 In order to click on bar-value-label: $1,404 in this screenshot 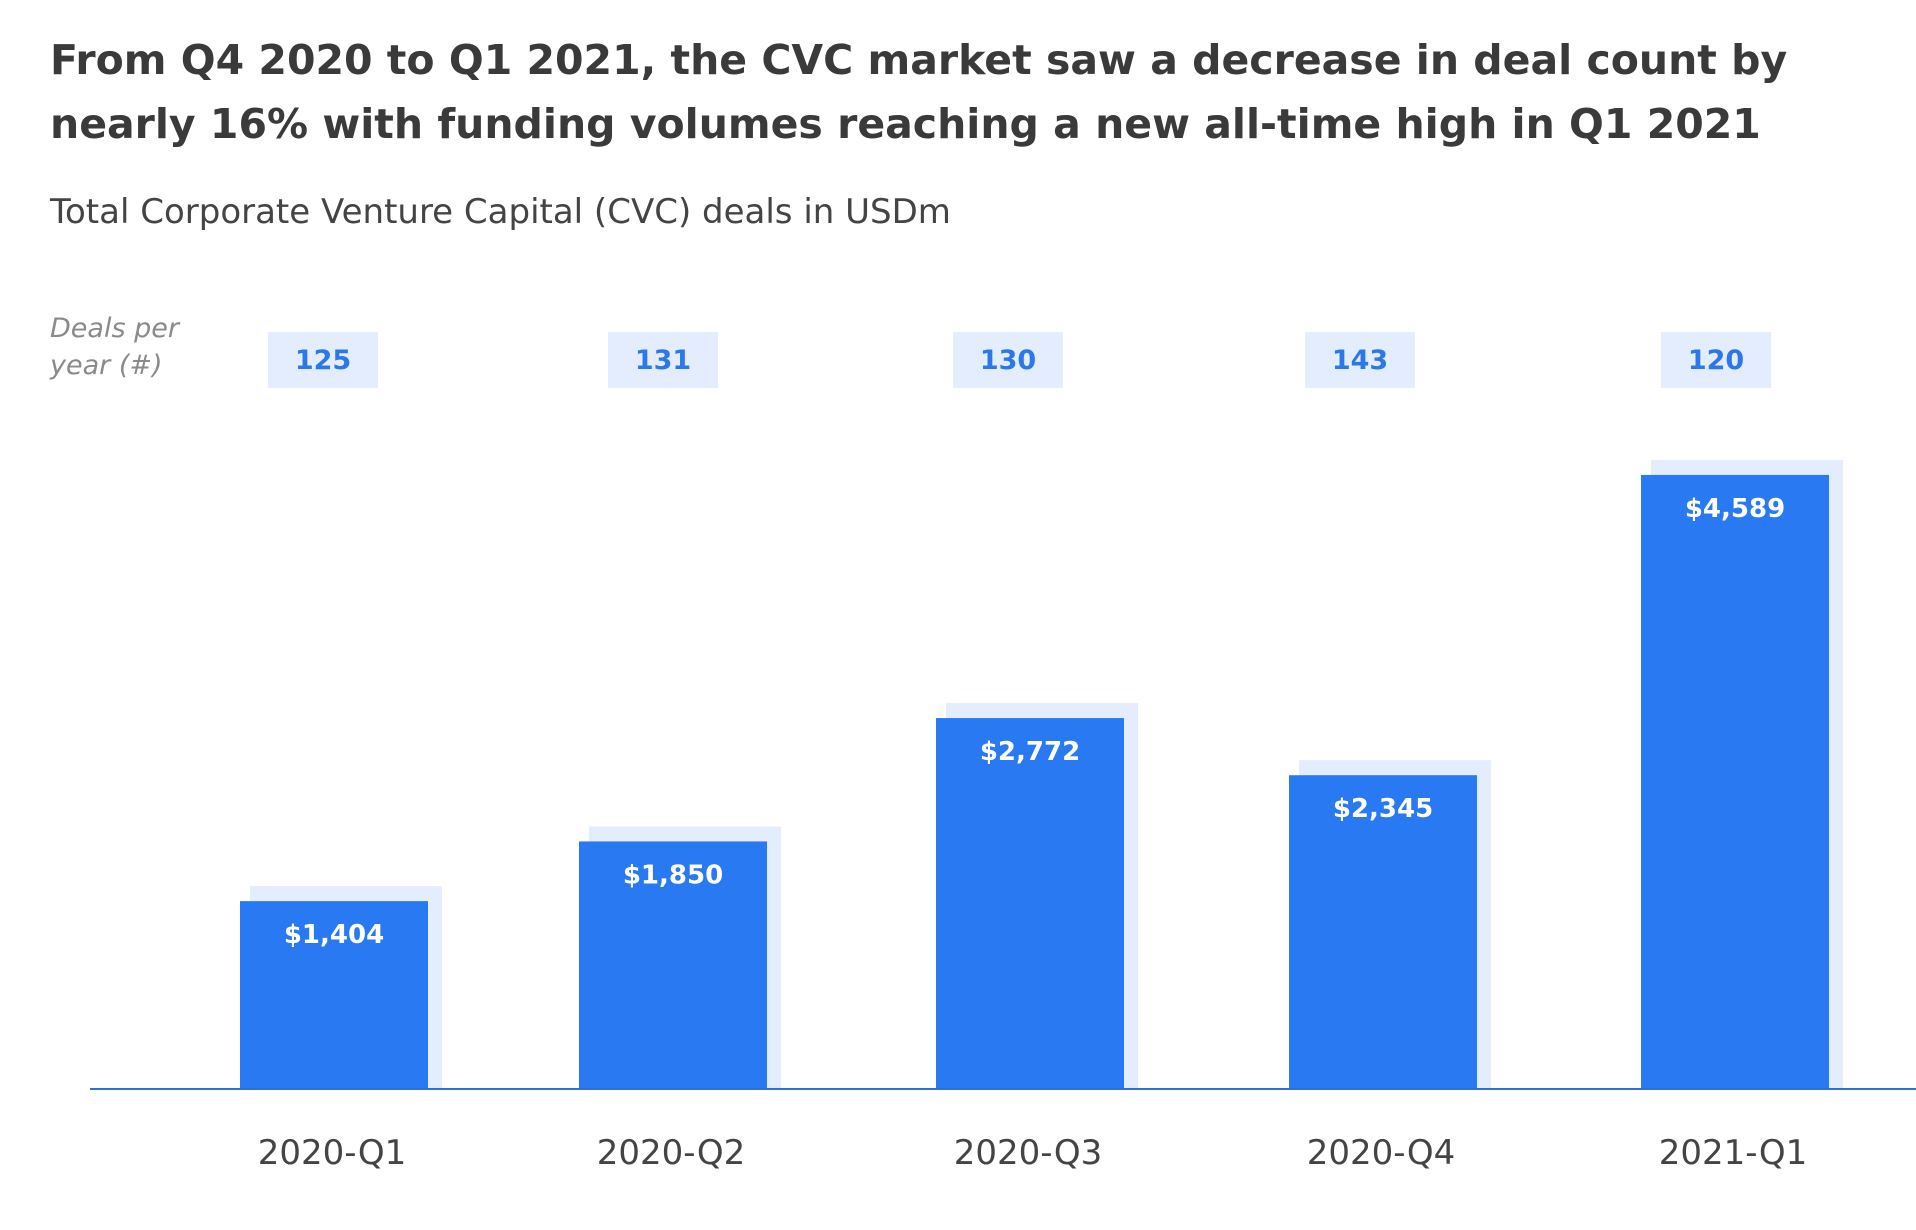, I will do `click(334, 935)`.